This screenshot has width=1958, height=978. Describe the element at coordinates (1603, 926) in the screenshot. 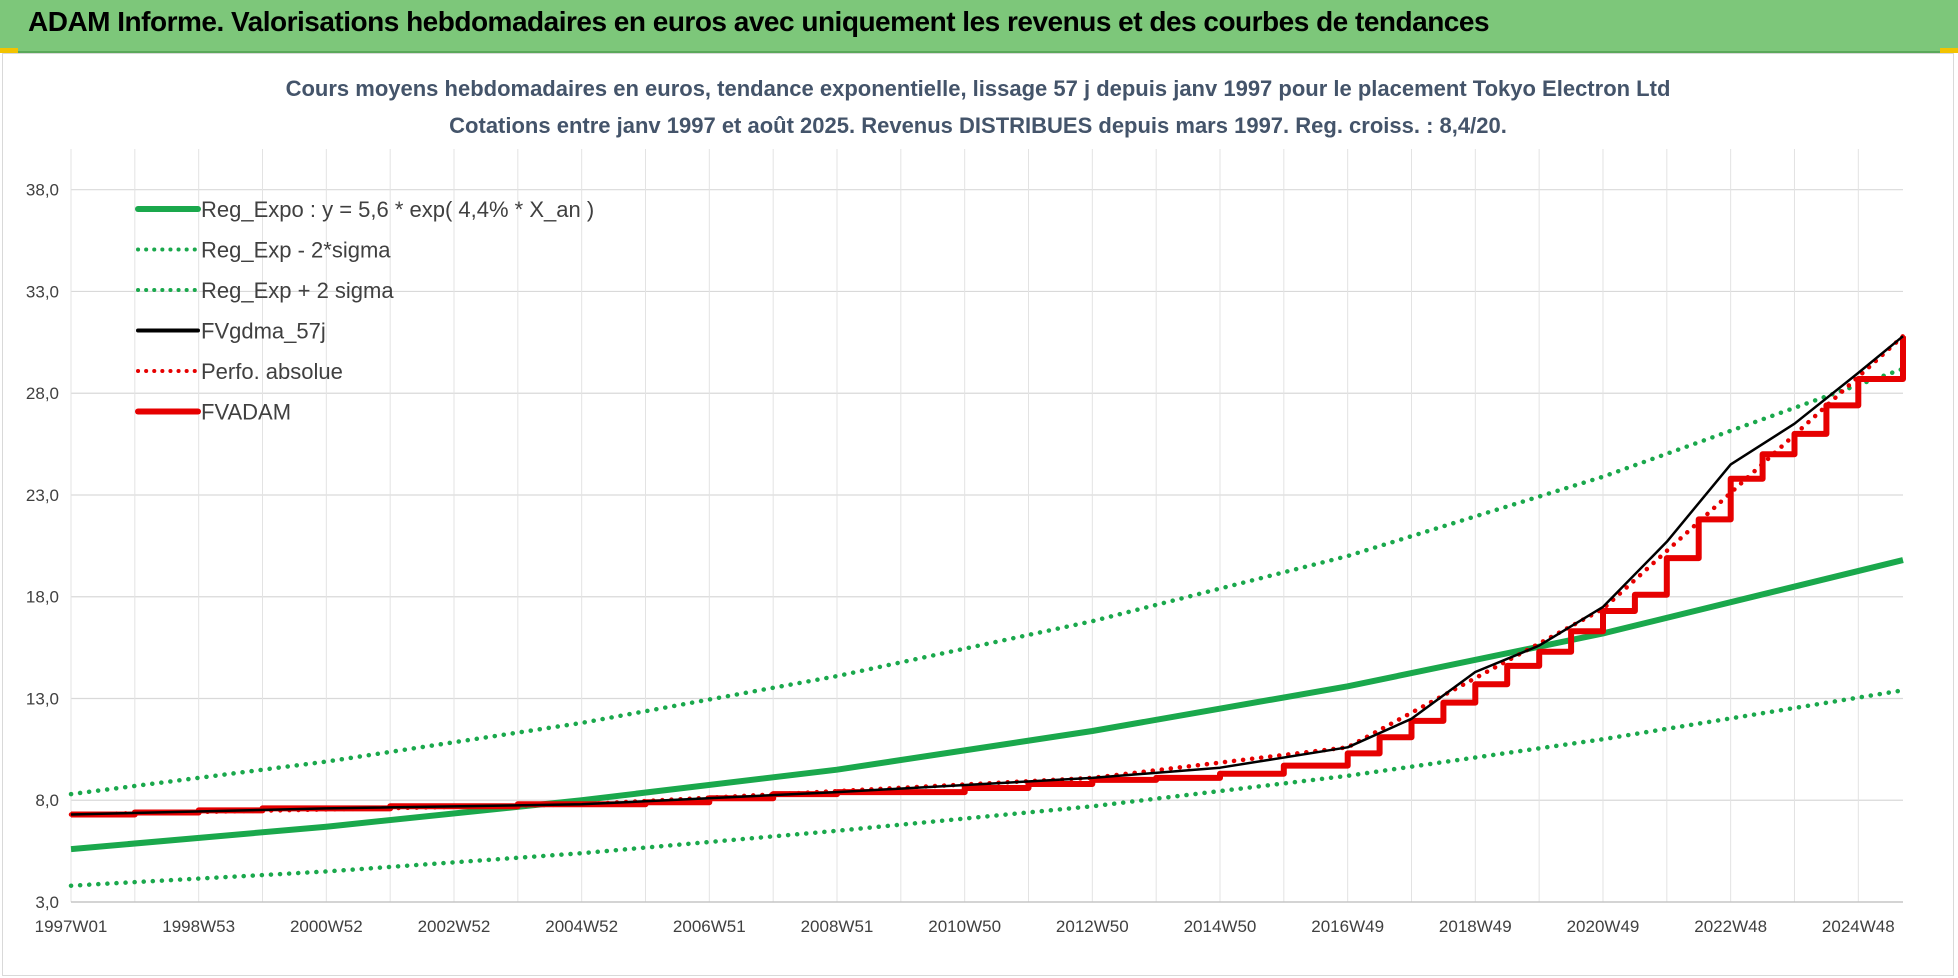

I see `x-tick-label: 2020W49` at that location.